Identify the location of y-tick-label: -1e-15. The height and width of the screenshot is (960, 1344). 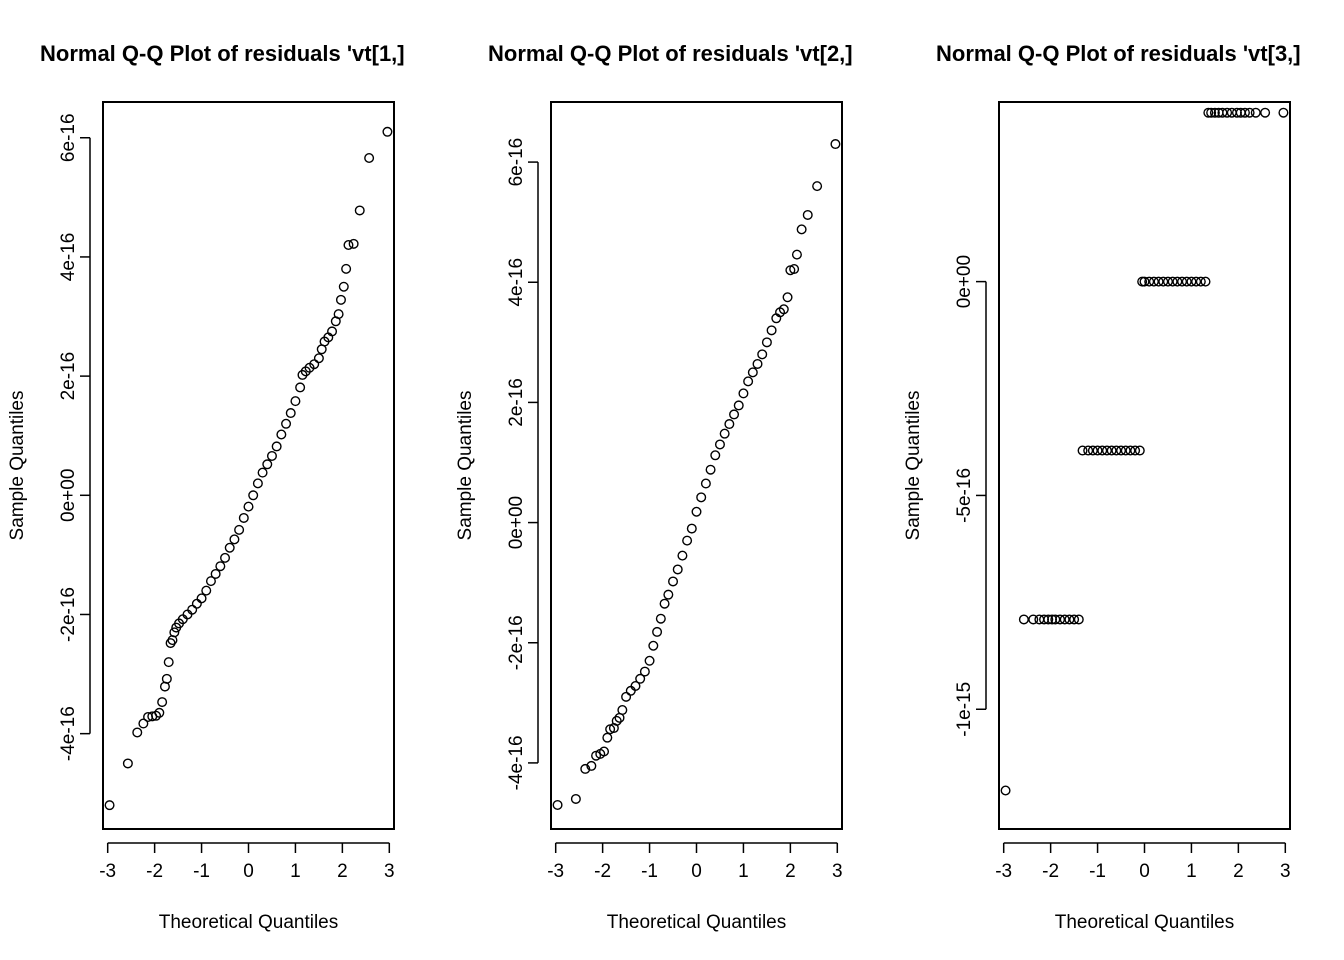
(964, 709).